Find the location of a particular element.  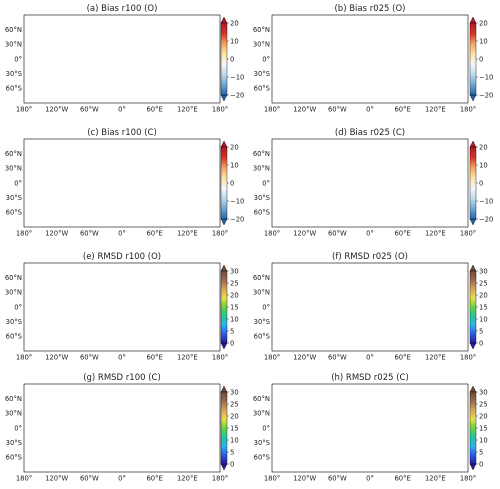

lat-label: 30°S is located at coordinates (14, 74).